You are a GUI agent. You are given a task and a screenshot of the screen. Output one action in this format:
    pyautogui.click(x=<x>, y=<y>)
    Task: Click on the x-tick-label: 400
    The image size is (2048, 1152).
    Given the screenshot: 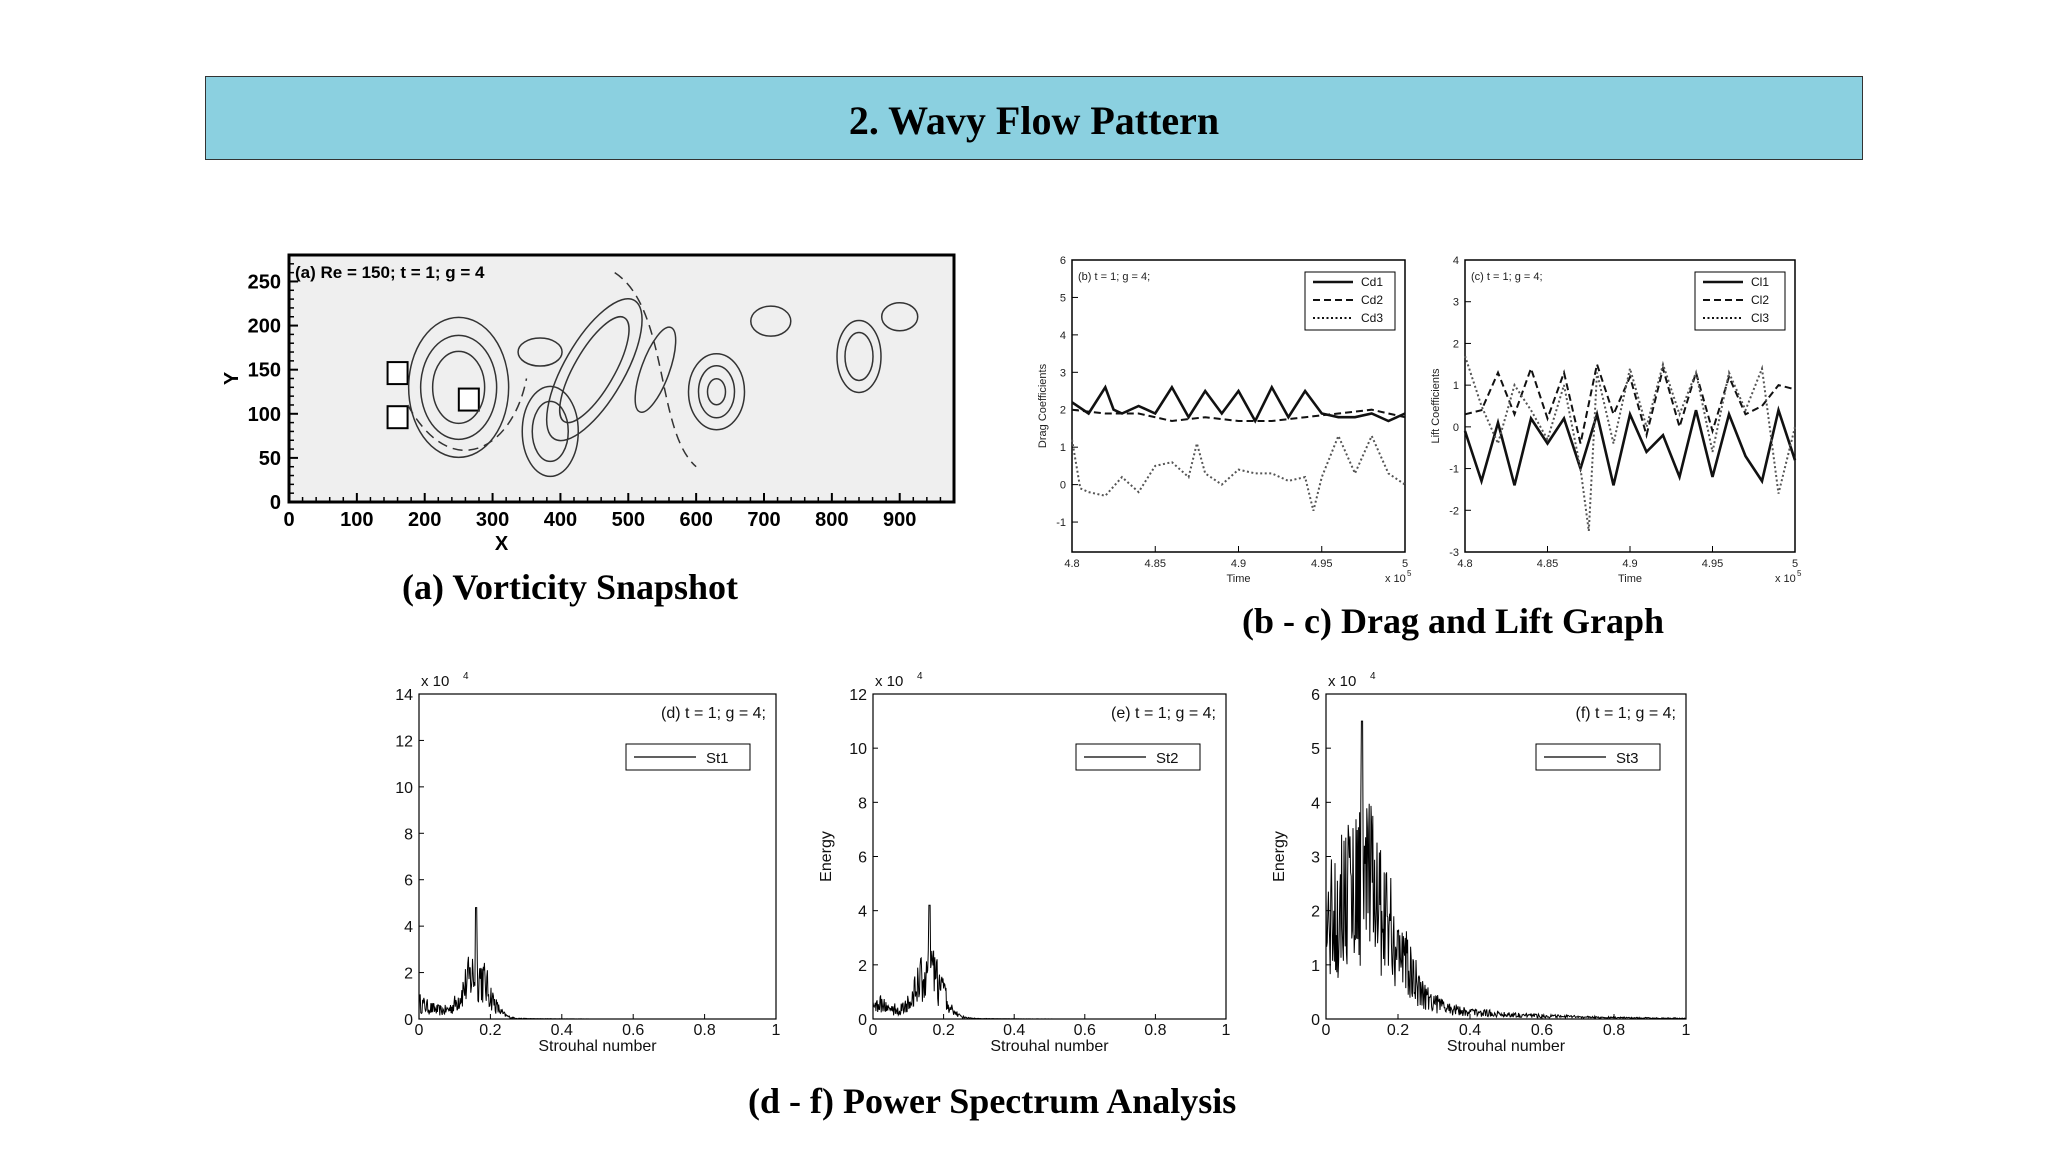 What is the action you would take?
    pyautogui.click(x=560, y=520)
    